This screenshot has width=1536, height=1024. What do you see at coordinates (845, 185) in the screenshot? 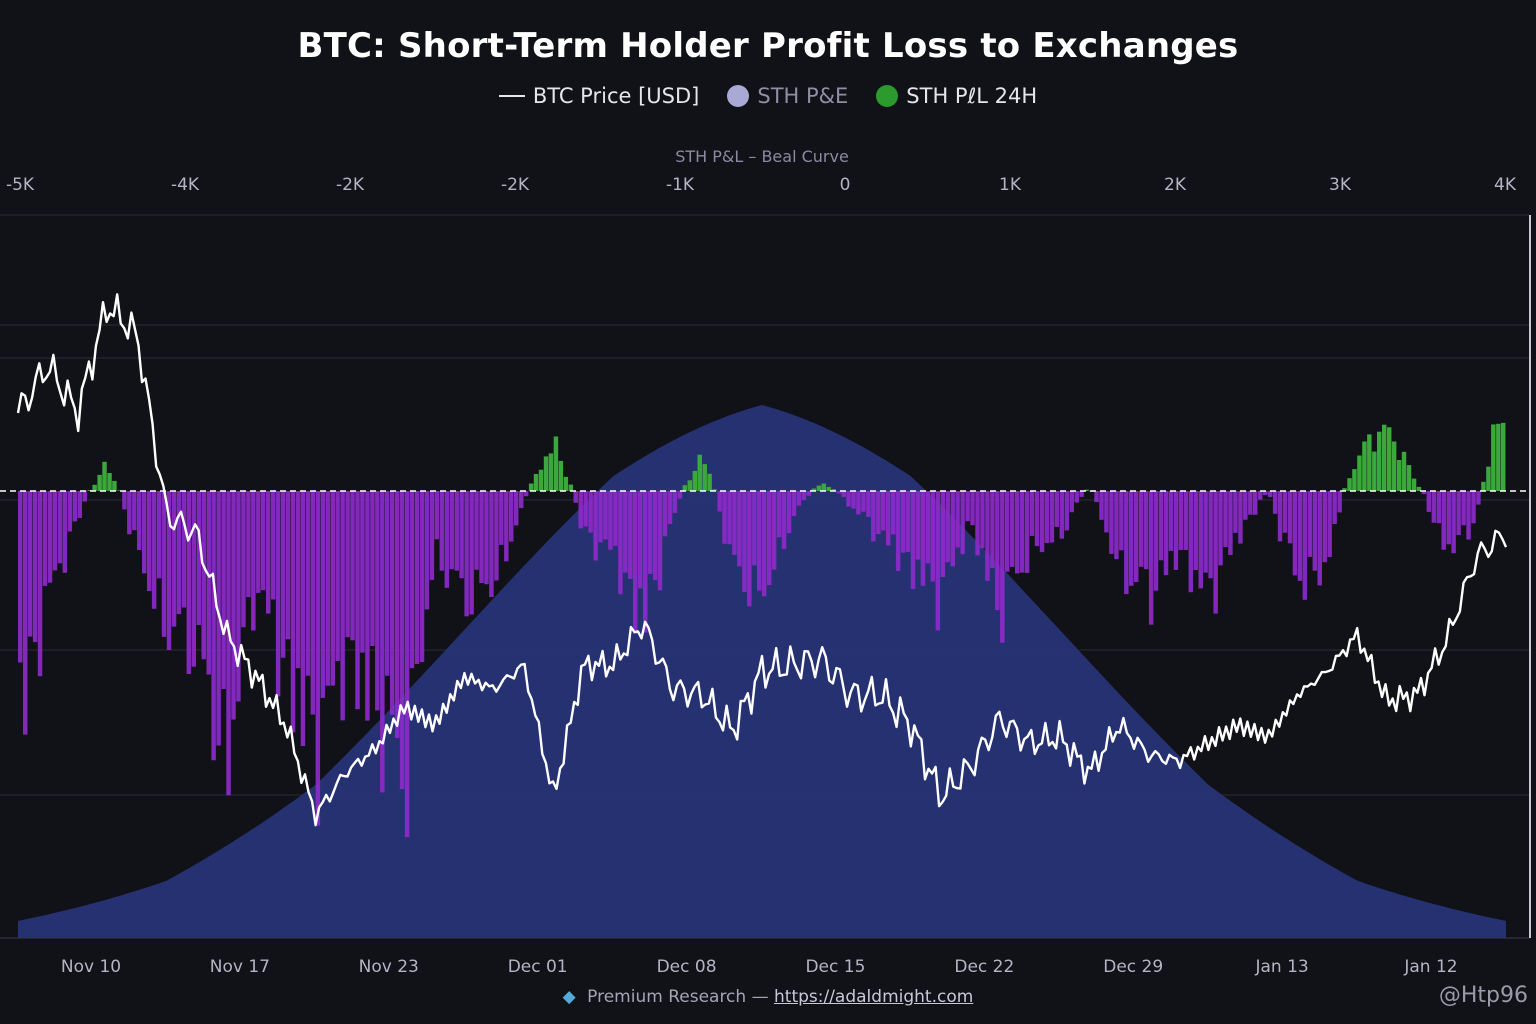
I see `top-axis-tick-label: 0` at bounding box center [845, 185].